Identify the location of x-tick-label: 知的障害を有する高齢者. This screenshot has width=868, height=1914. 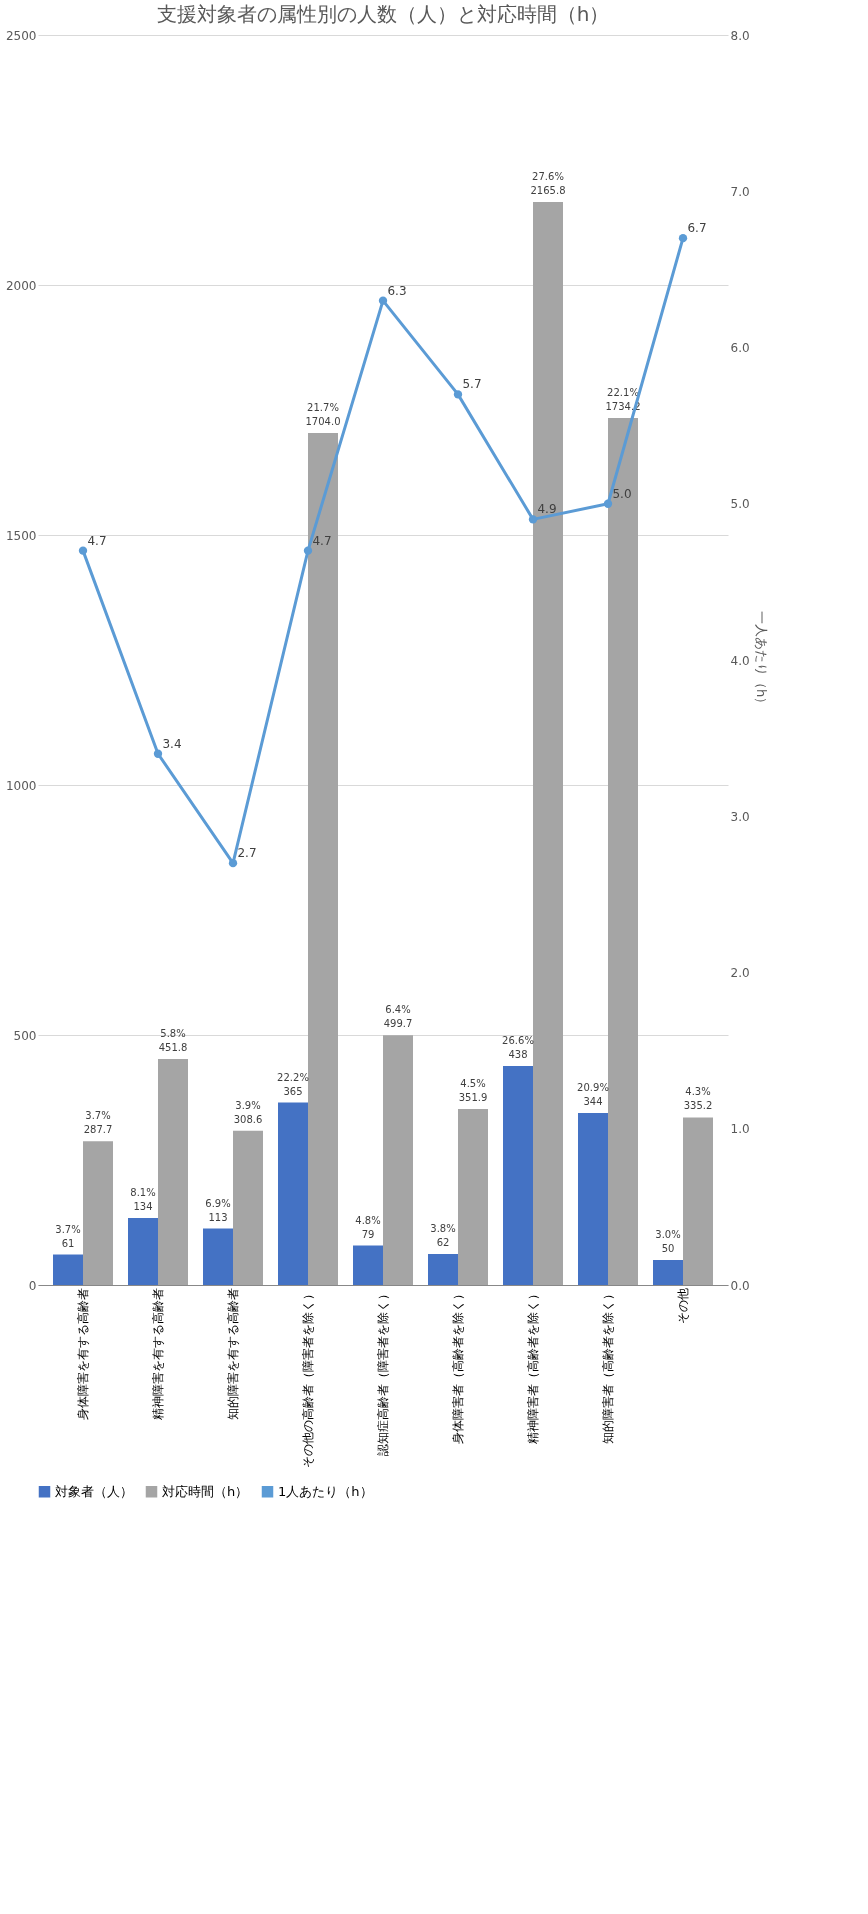
(233, 1353).